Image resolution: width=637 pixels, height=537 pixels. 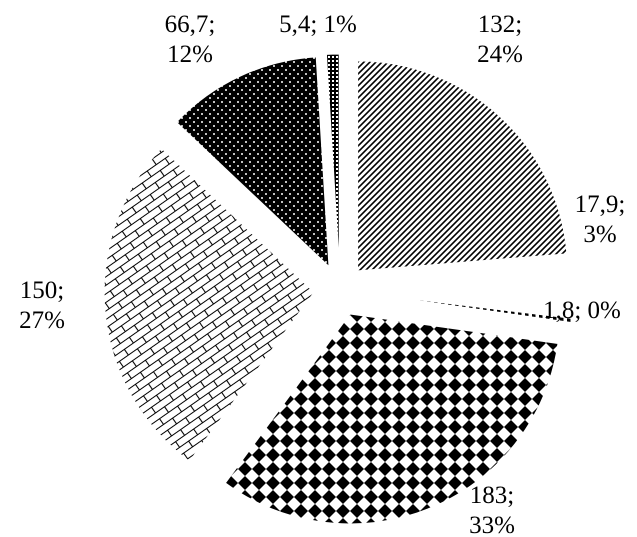 I want to click on slice-label-4: 150; 27%, so click(x=42, y=305).